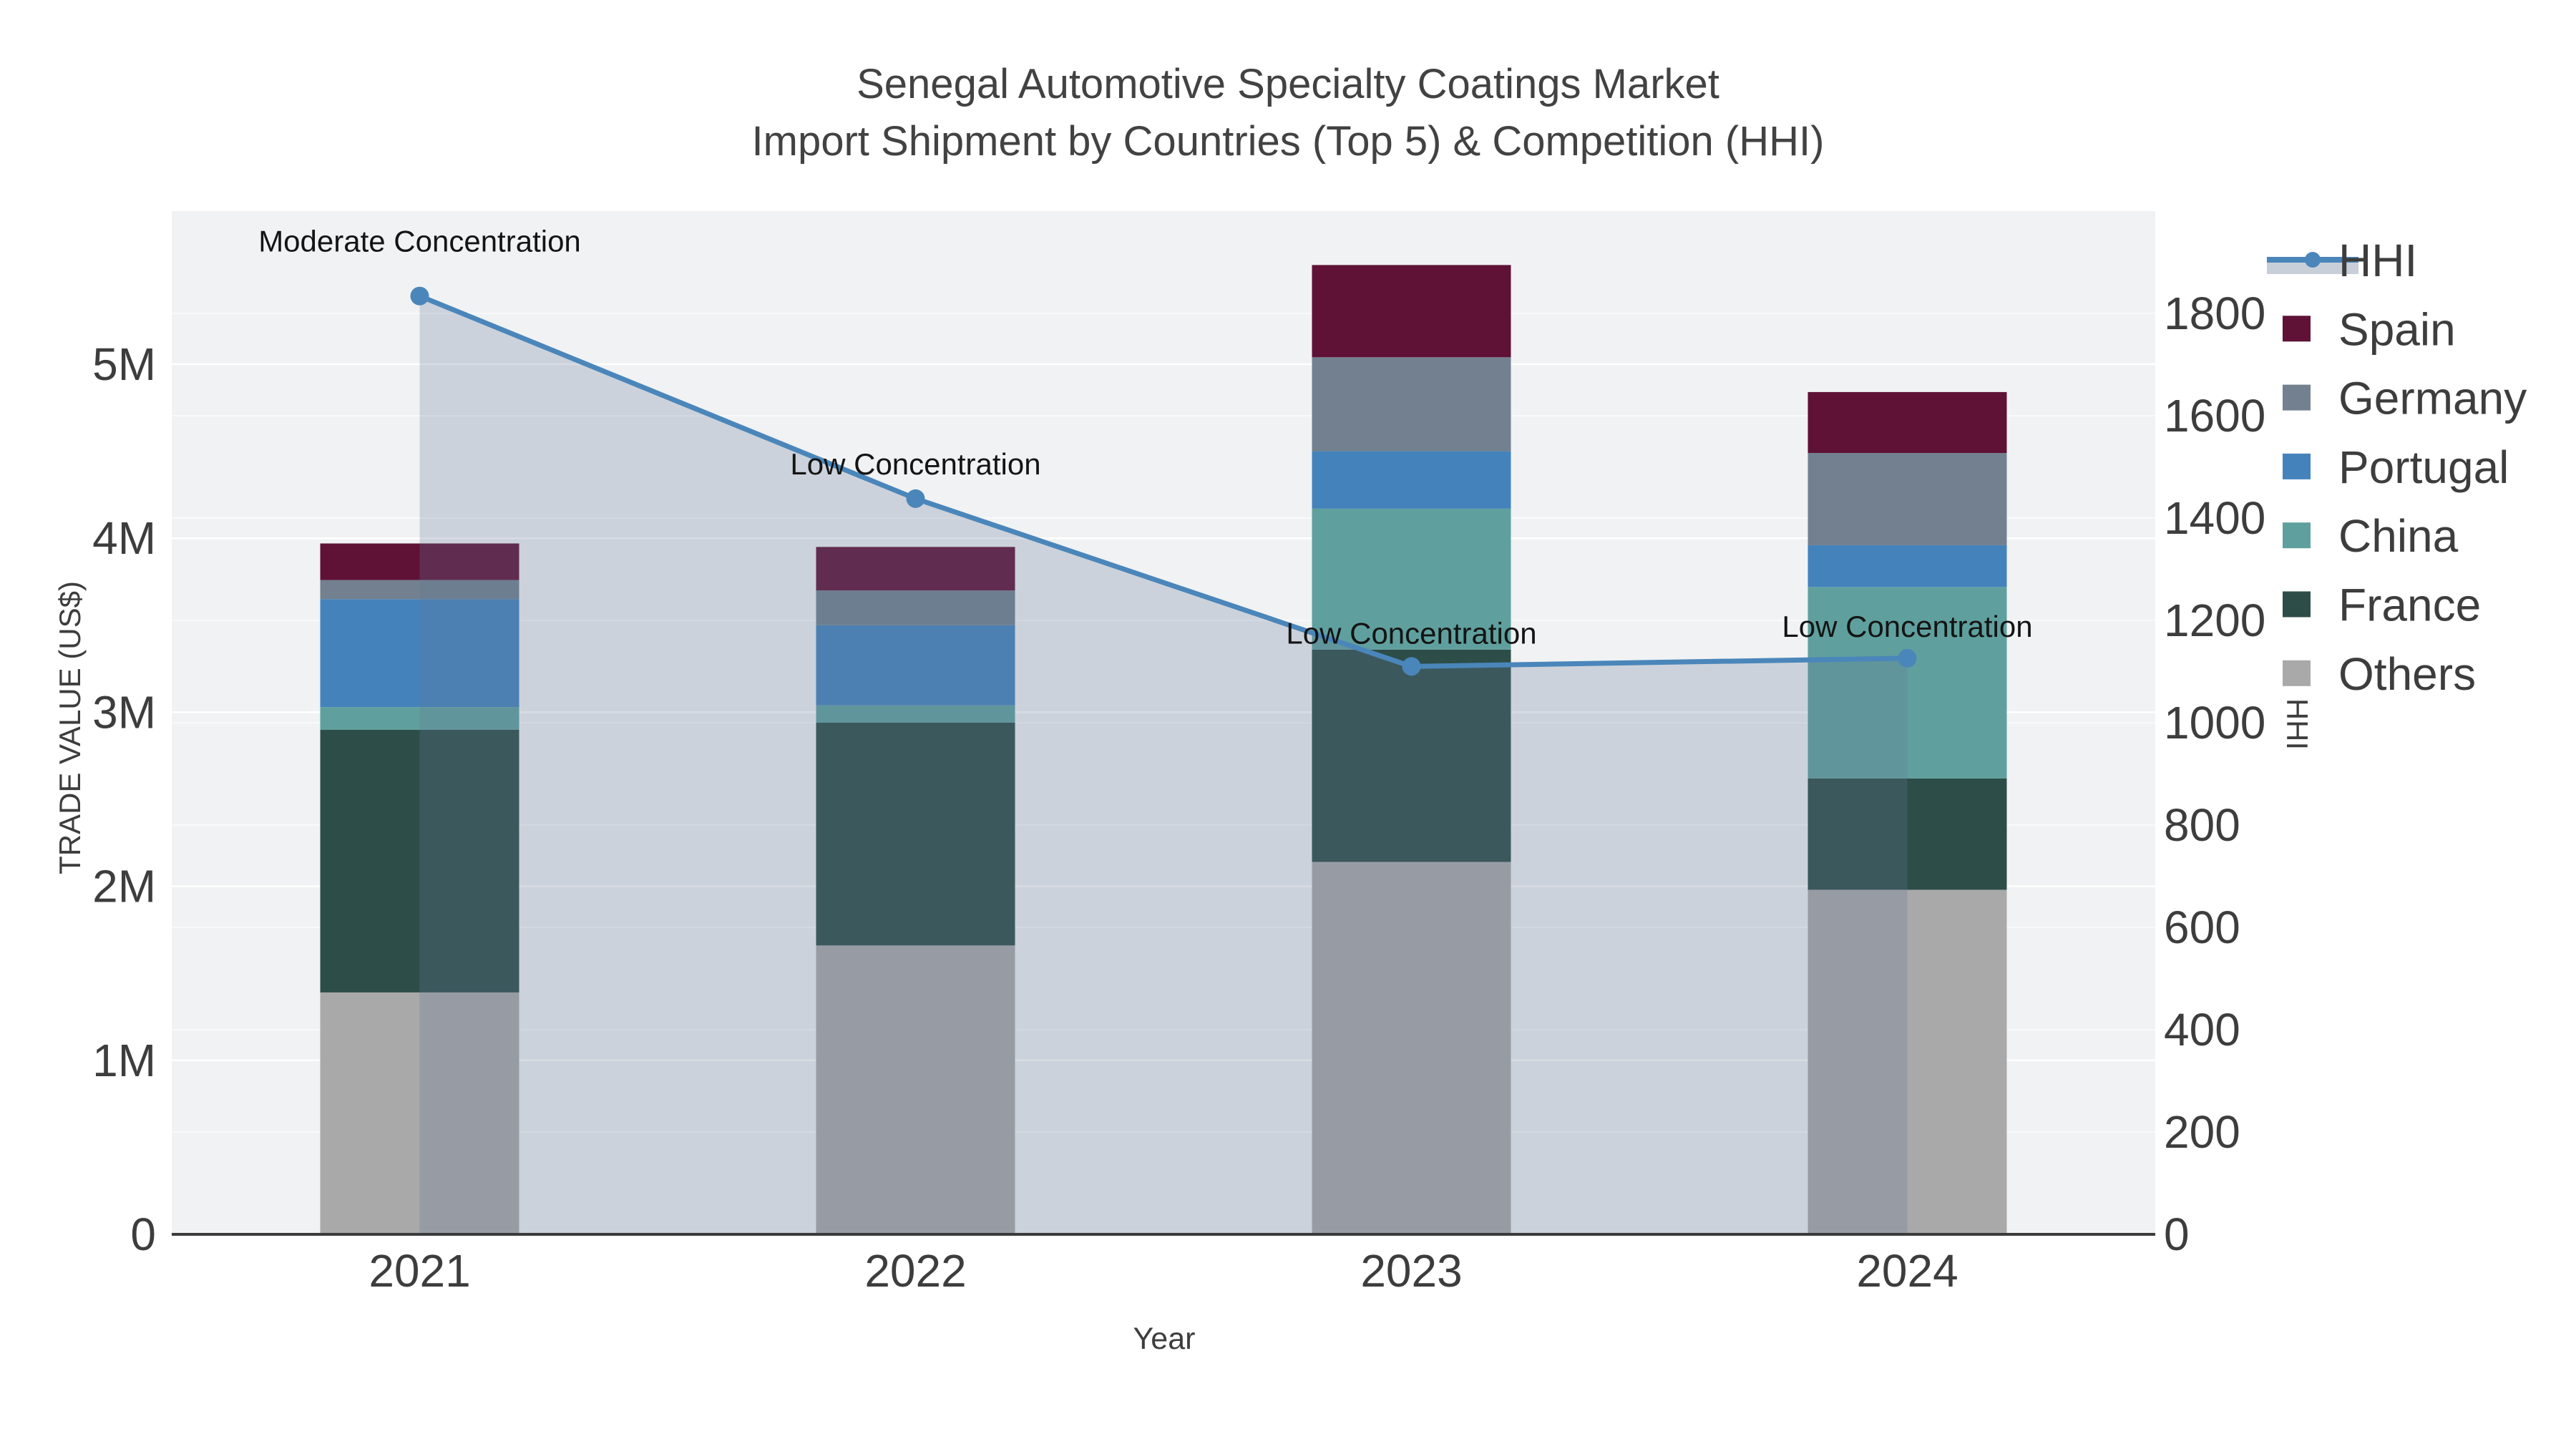  I want to click on bar-segment-germany-2024, so click(1907, 499).